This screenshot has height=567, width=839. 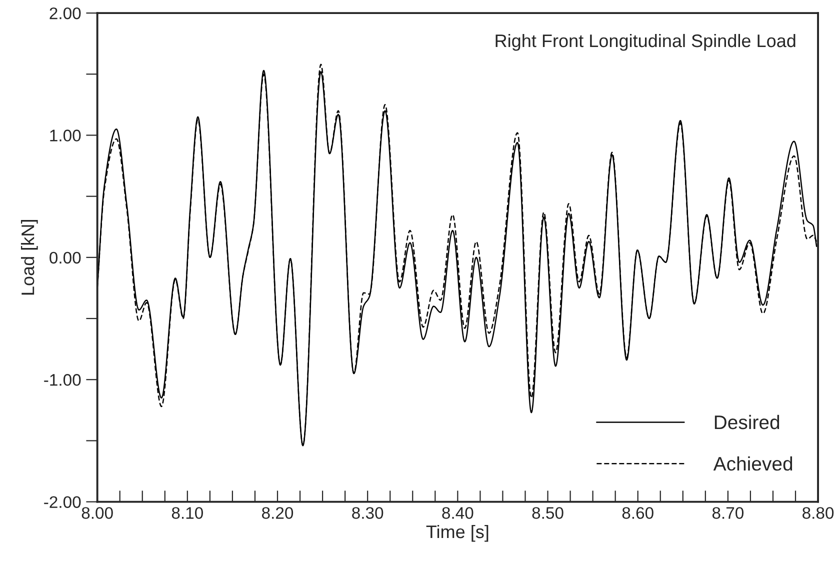 I want to click on y-tick-label: 1.00, so click(x=65, y=136).